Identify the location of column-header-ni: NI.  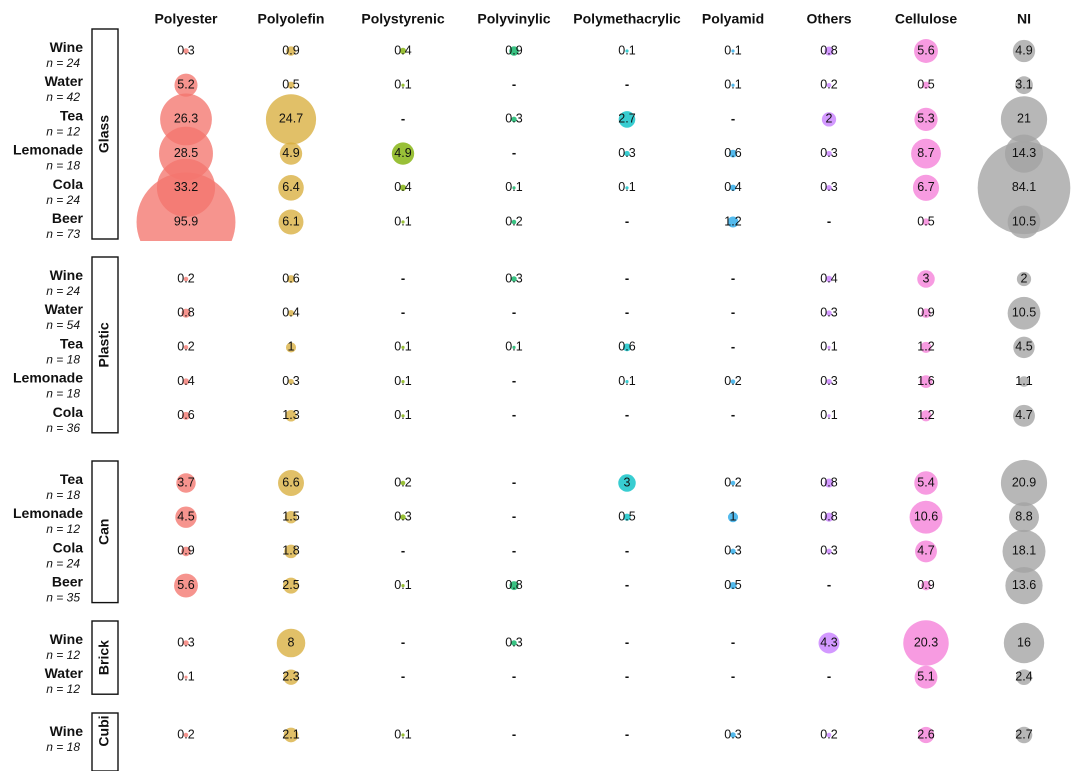
(1024, 19).